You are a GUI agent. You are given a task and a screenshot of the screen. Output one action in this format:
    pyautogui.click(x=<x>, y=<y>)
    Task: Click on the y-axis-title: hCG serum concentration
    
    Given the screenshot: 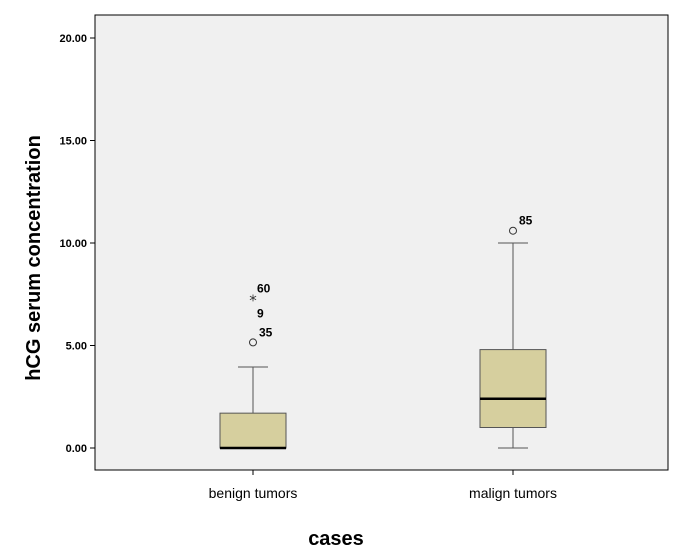 What is the action you would take?
    pyautogui.click(x=34, y=258)
    